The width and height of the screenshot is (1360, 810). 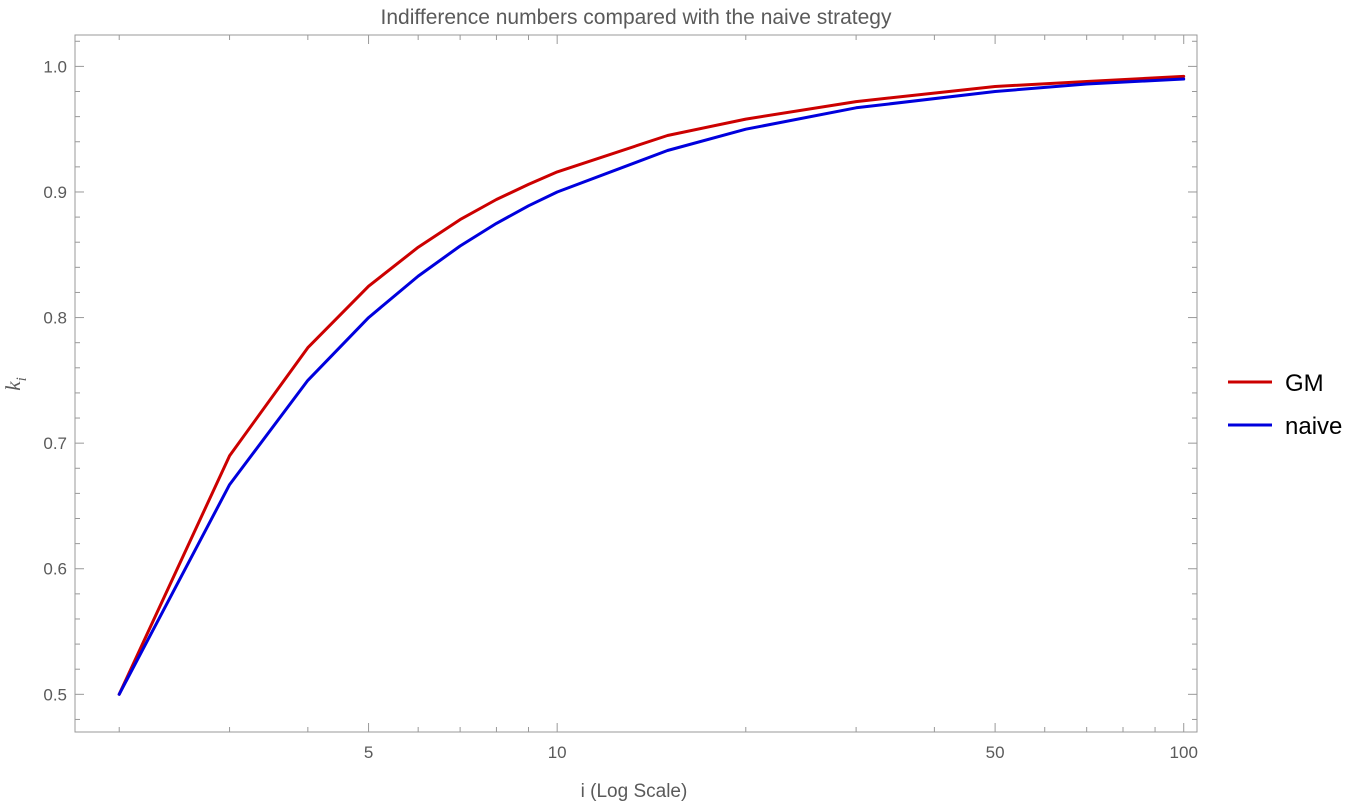 What do you see at coordinates (368, 752) in the screenshot?
I see `x-tick-label: 5` at bounding box center [368, 752].